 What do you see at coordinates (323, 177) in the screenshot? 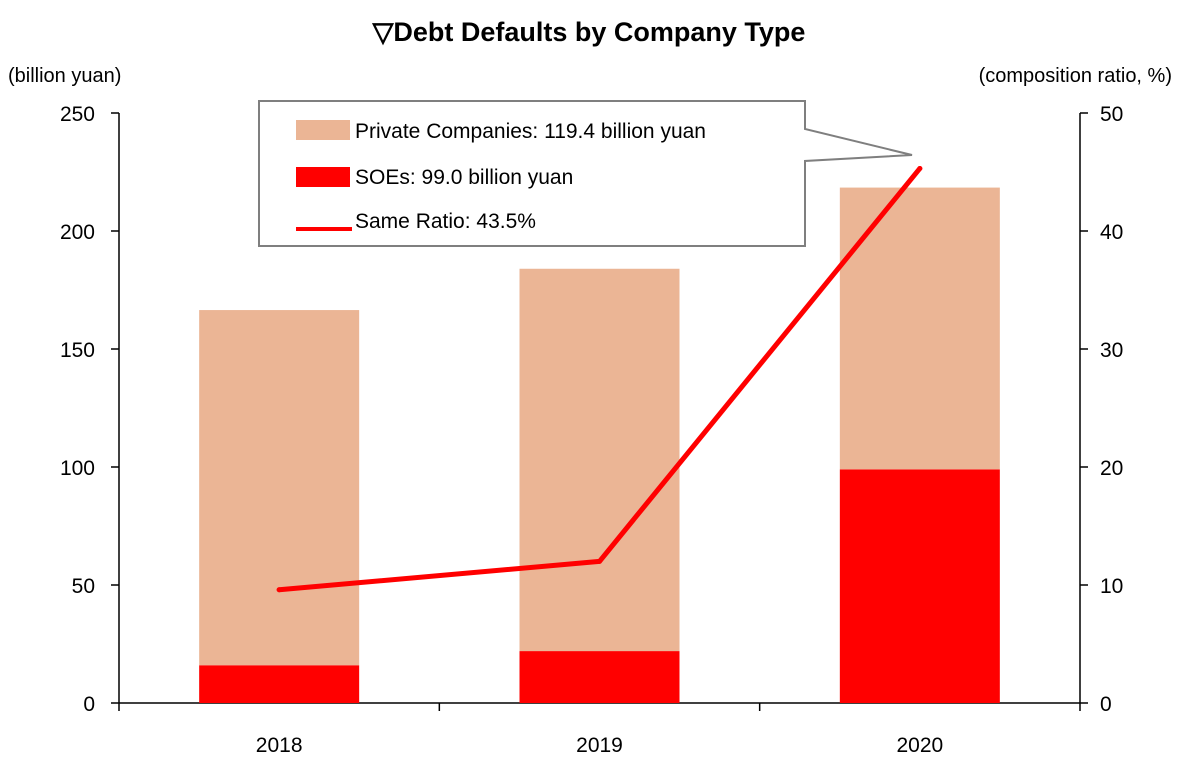
I see `legend-swatch-soes` at bounding box center [323, 177].